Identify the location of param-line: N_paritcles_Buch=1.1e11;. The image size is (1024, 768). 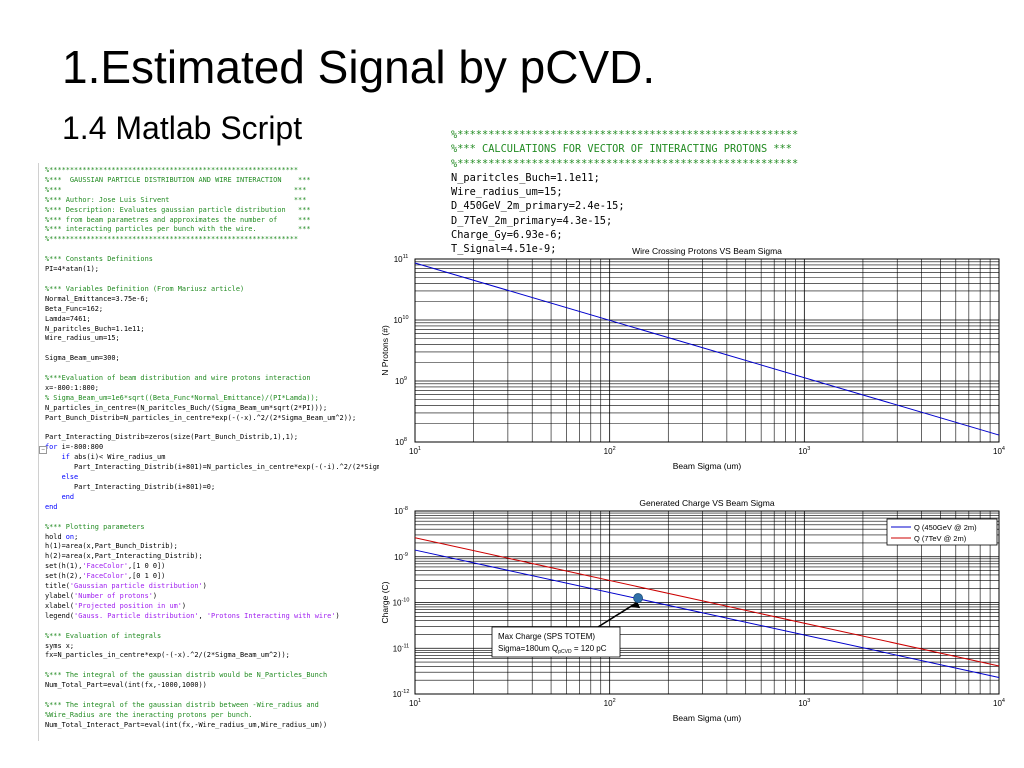
(525, 177).